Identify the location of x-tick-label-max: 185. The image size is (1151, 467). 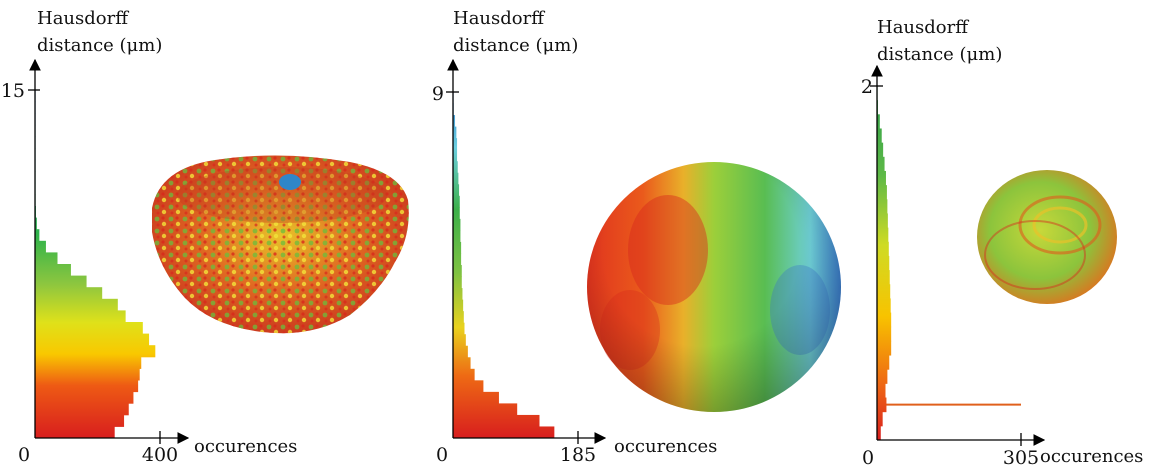
(578, 455).